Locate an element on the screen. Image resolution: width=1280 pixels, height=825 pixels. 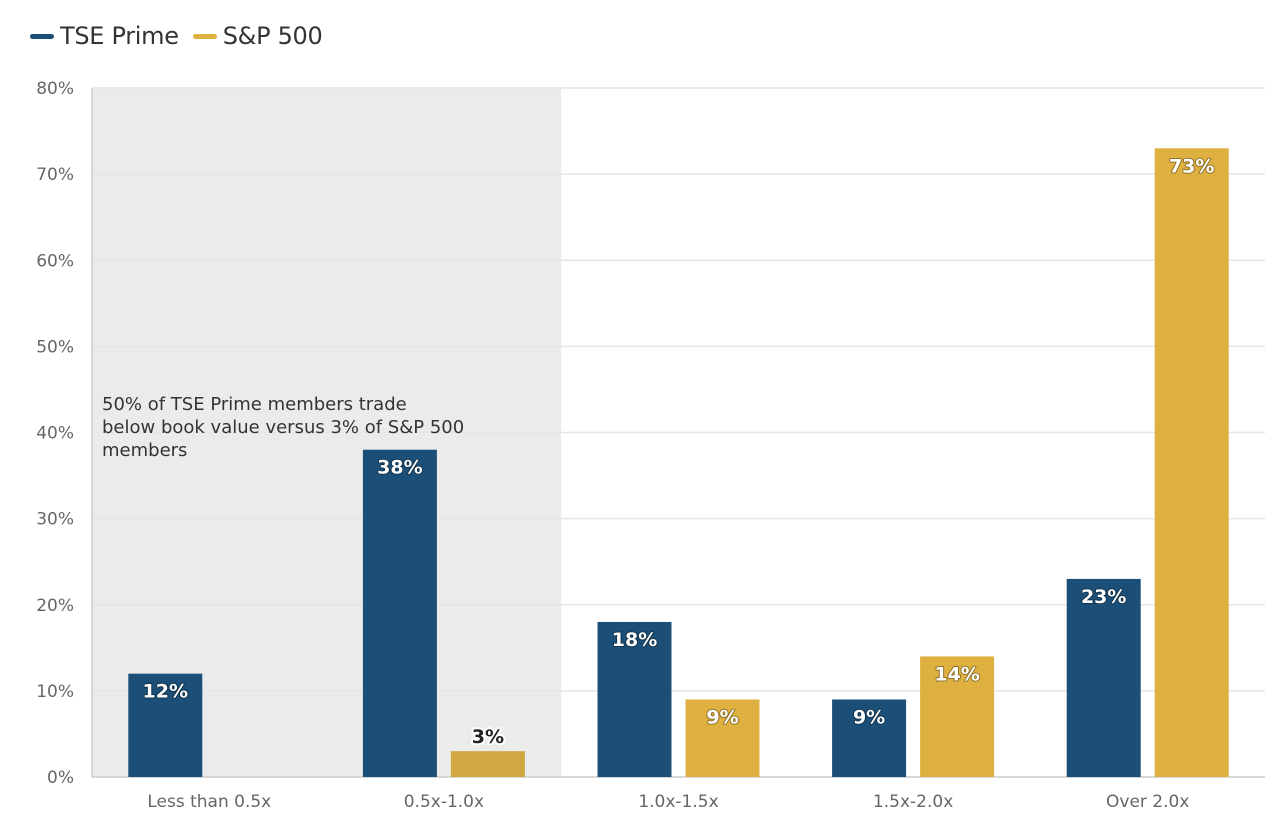
annotation-line-3: members is located at coordinates (144, 450).